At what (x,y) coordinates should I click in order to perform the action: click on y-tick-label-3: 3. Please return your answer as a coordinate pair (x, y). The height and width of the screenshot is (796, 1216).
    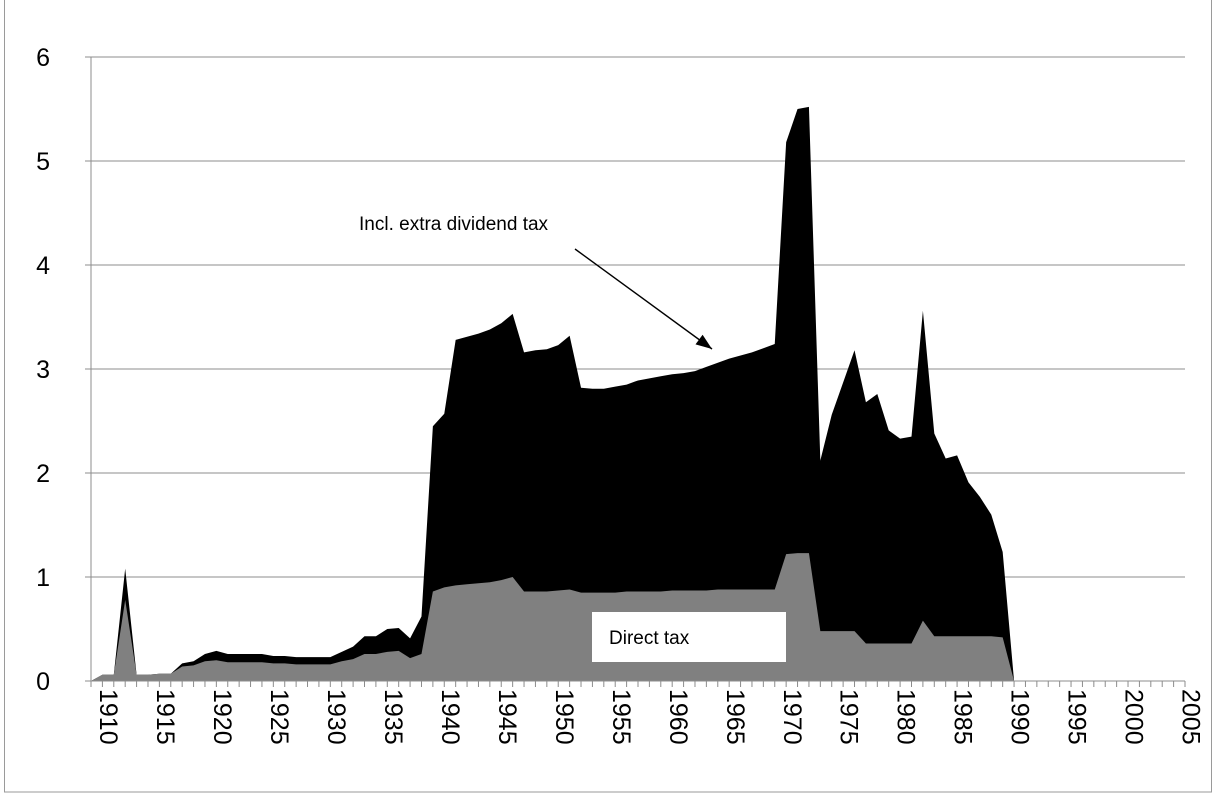
    Looking at the image, I should click on (43, 370).